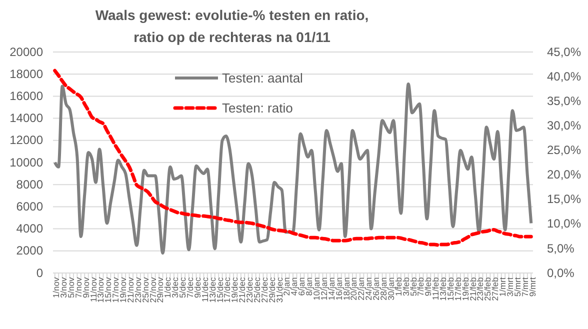 The height and width of the screenshot is (329, 588). Describe the element at coordinates (235, 289) in the screenshot. I see `x-tick-label: 19/dec` at that location.